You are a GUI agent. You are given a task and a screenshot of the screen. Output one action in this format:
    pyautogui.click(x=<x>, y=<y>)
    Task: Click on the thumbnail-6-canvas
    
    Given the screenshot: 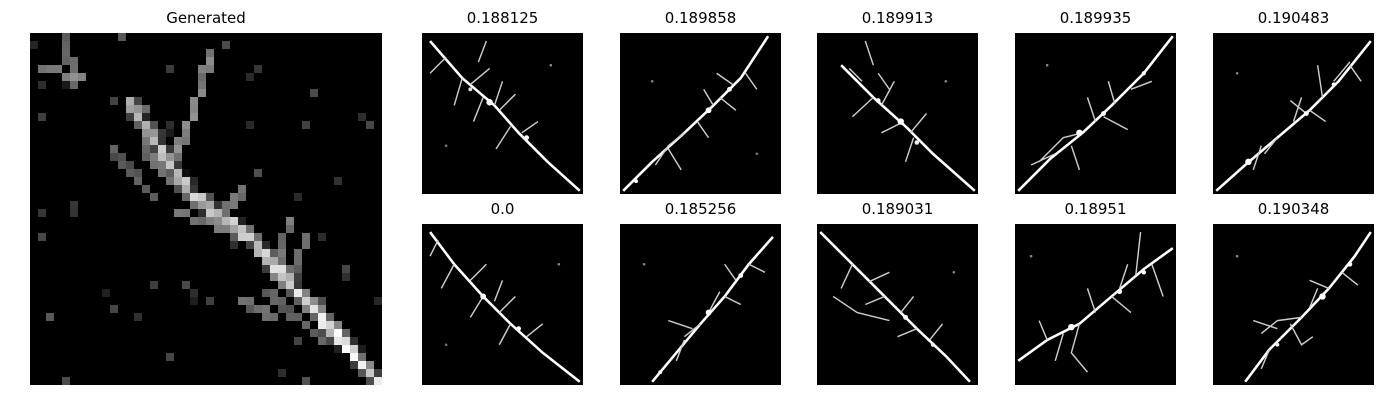 What is the action you would take?
    pyautogui.click(x=505, y=307)
    